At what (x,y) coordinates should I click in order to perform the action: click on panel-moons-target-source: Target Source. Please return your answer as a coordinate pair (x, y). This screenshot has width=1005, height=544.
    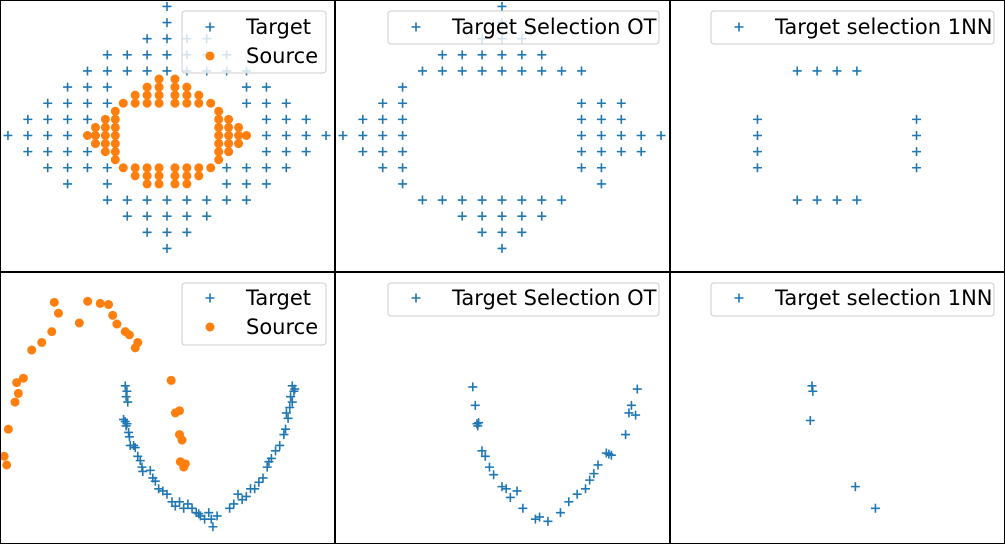
    Looking at the image, I should click on (163, 407).